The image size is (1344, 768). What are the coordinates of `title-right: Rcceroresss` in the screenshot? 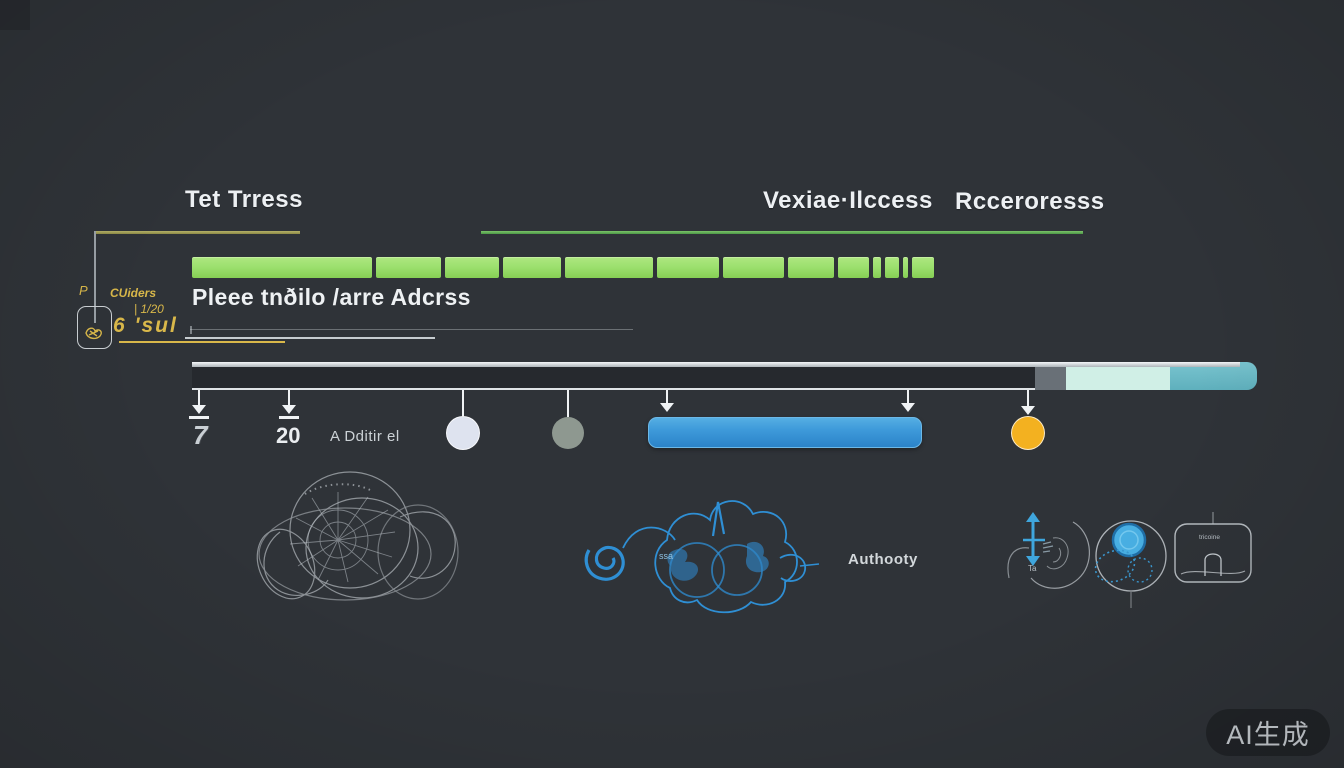 It's located at (1030, 201).